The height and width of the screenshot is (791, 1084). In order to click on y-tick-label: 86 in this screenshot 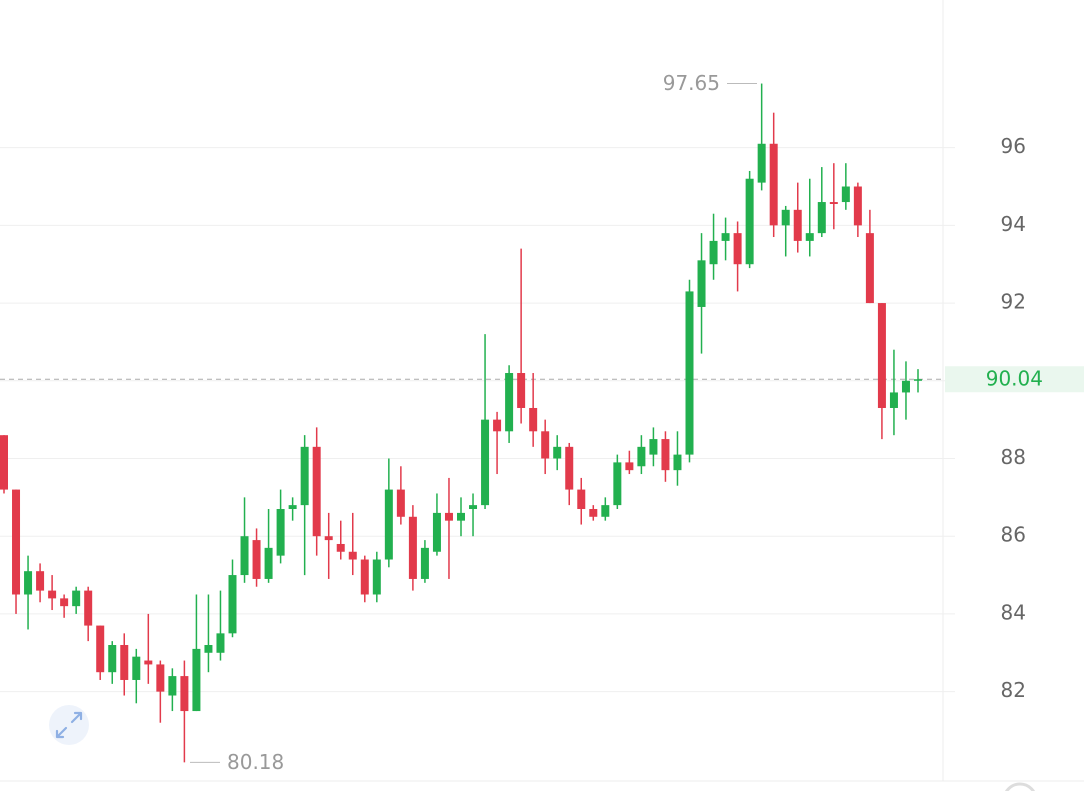, I will do `click(1013, 535)`.